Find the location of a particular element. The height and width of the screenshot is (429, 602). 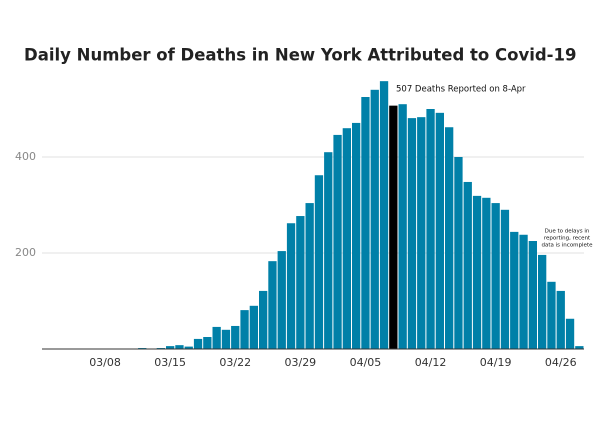

y-tick-label: 400 is located at coordinates (25, 156).